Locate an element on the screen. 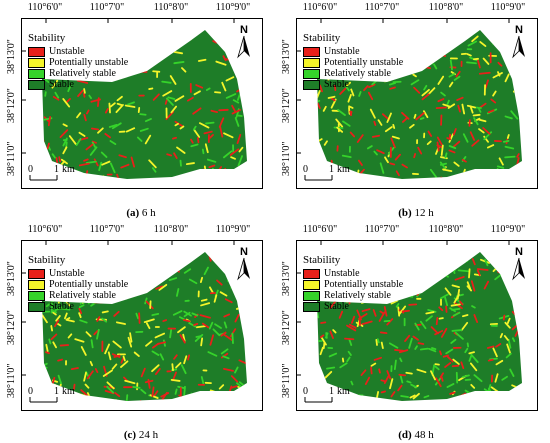 This screenshot has width=550, height=443. panel-caption: (c) 24 h is located at coordinates (141, 435).